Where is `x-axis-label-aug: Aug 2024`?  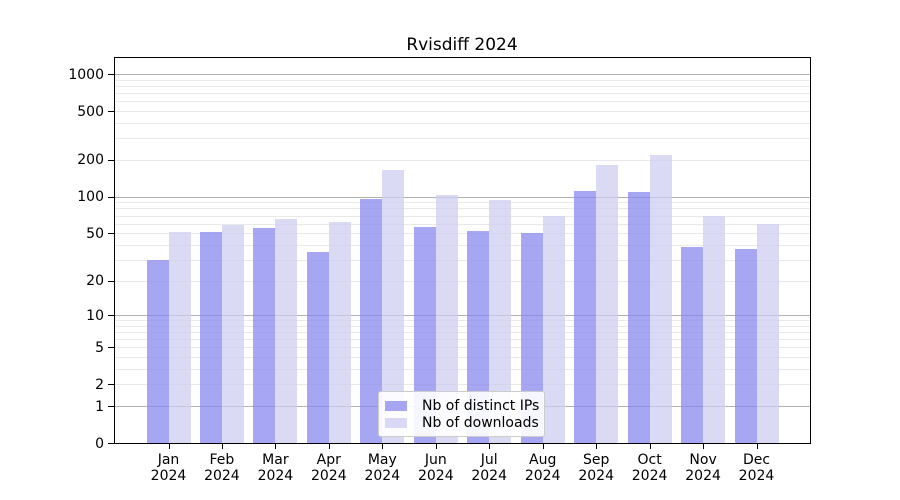
x-axis-label-aug: Aug 2024 is located at coordinates (542, 468).